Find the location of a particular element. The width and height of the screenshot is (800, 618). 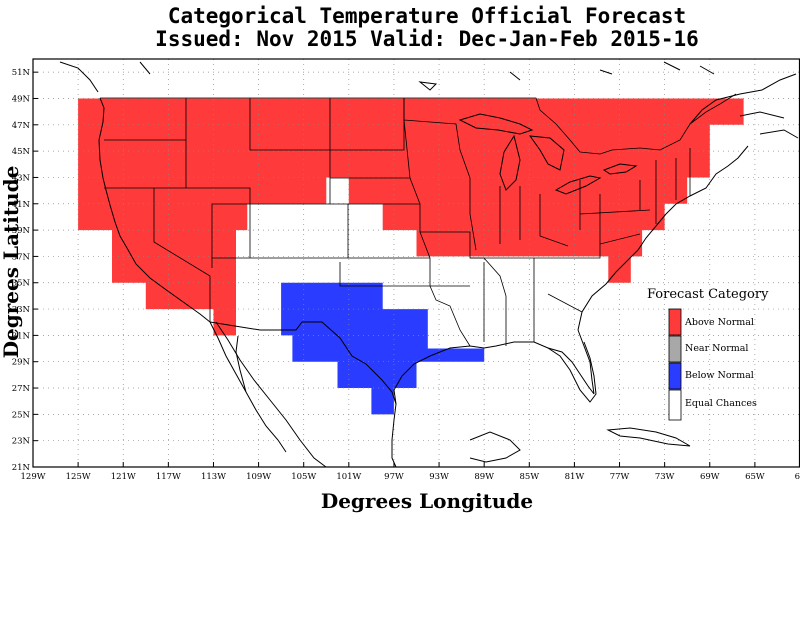

x-tick-label: 61 is located at coordinates (797, 477).